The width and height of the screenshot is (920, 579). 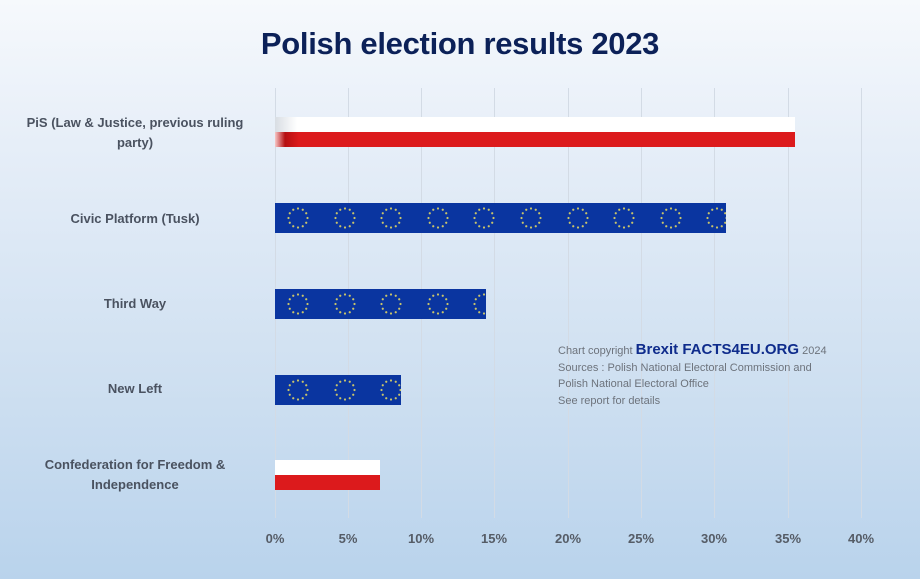 What do you see at coordinates (135, 122) in the screenshot?
I see `label-line: PiS (Law & Justice, previous ruling` at bounding box center [135, 122].